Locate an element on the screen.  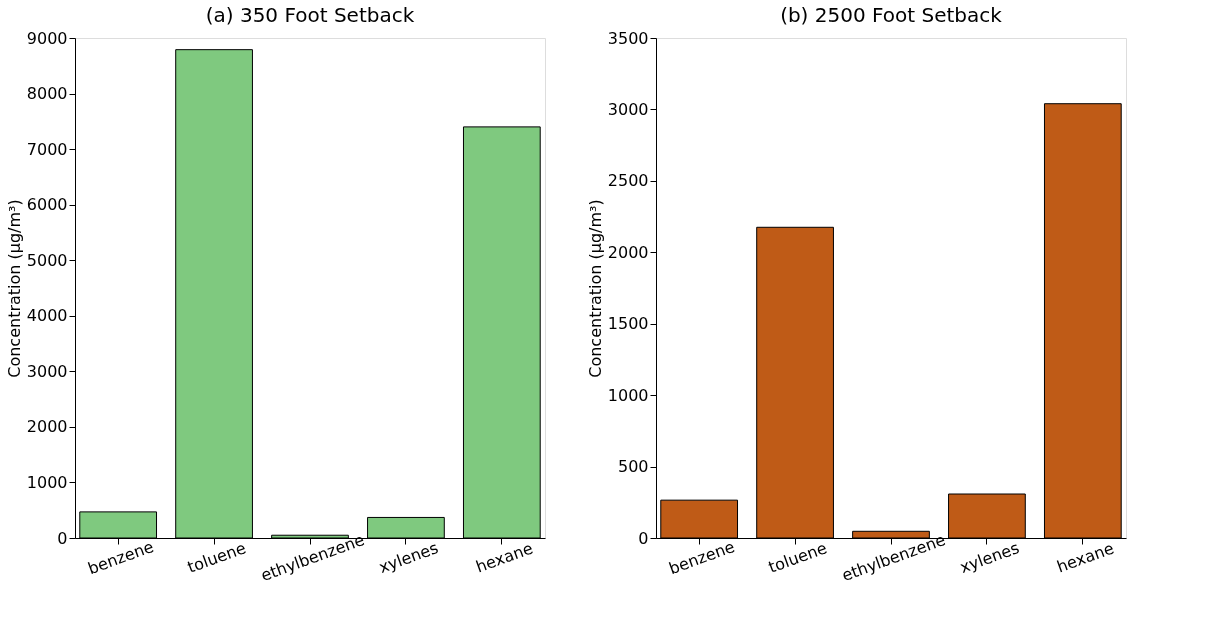
chart-title: (a) 350 Foot Setback is located at coordinates (310, 15).